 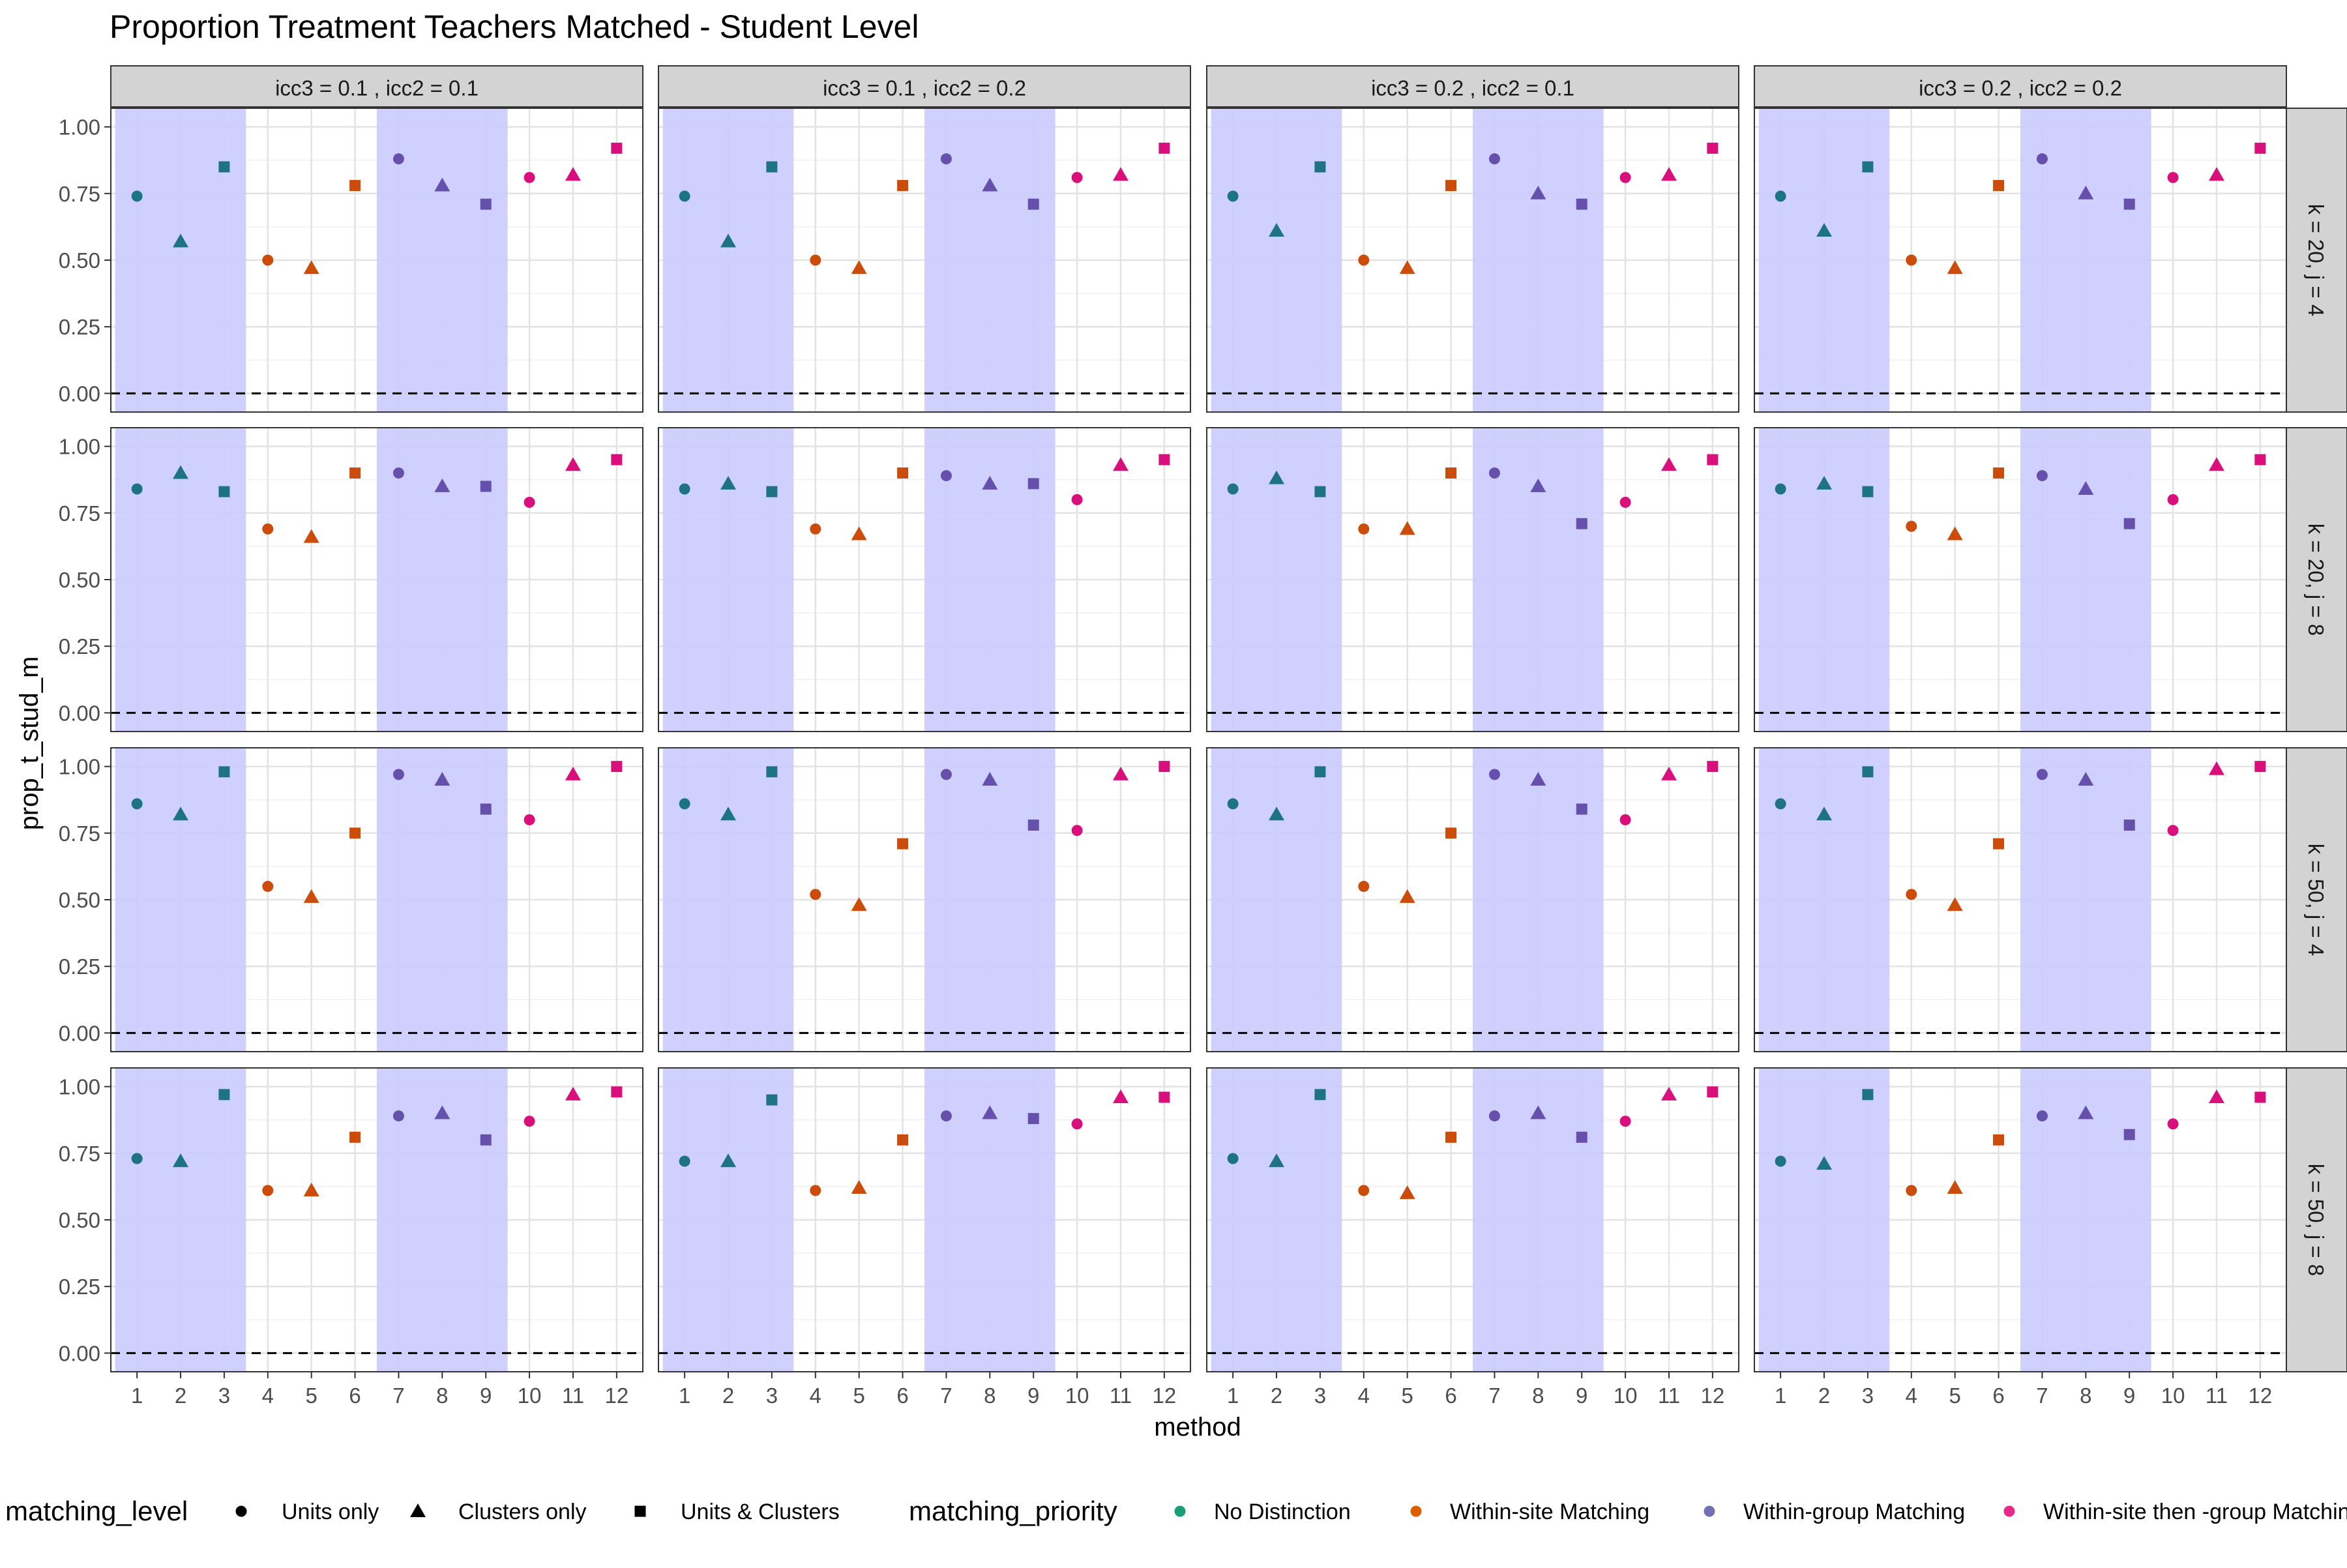 I want to click on legend-shape-key, so click(x=418, y=1510).